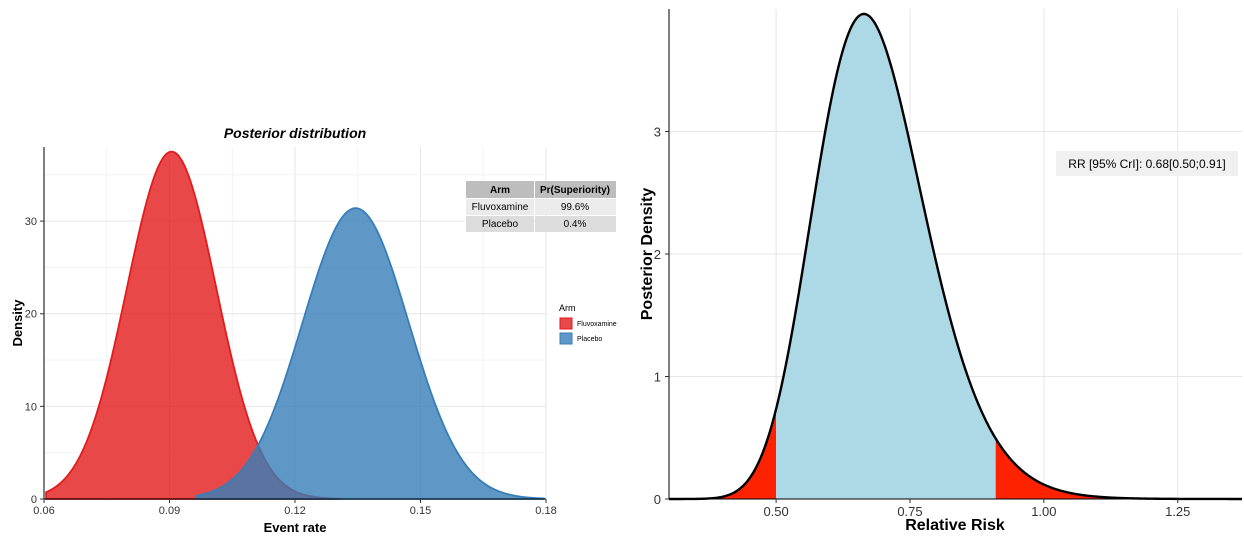  I want to click on legend-label-fluvoxamine: Fluvoxamine, so click(597, 324).